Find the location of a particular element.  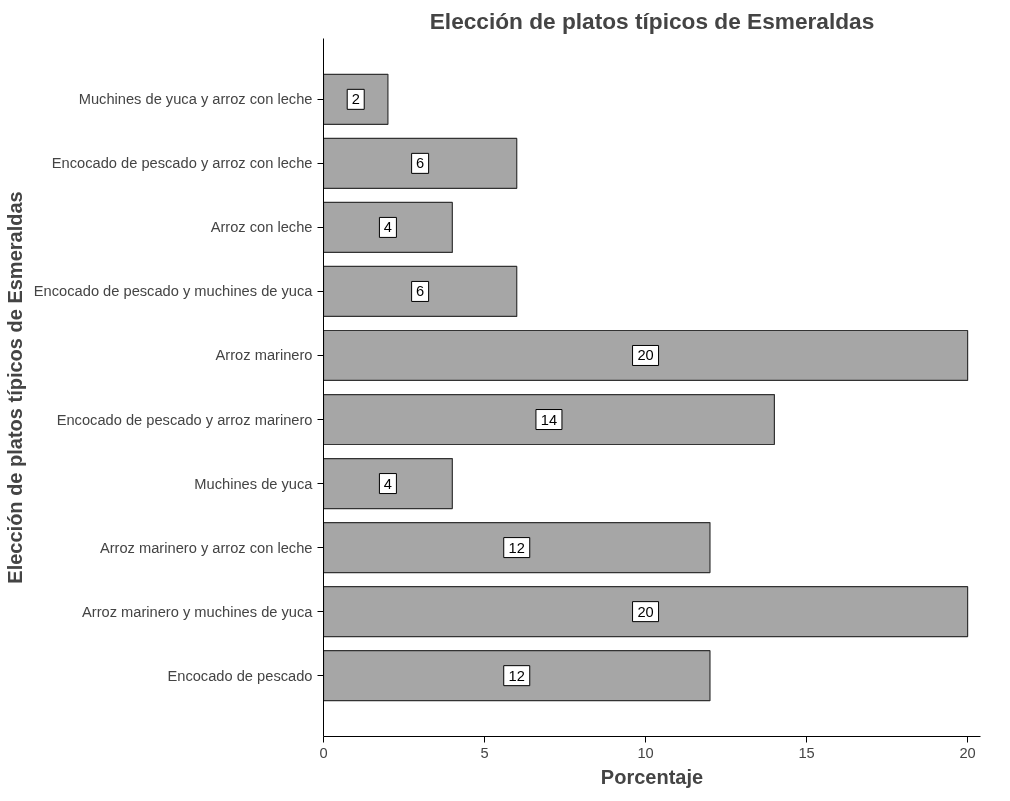

y-tick-label: Encocado de pescado y arroz marinero is located at coordinates (184, 419).